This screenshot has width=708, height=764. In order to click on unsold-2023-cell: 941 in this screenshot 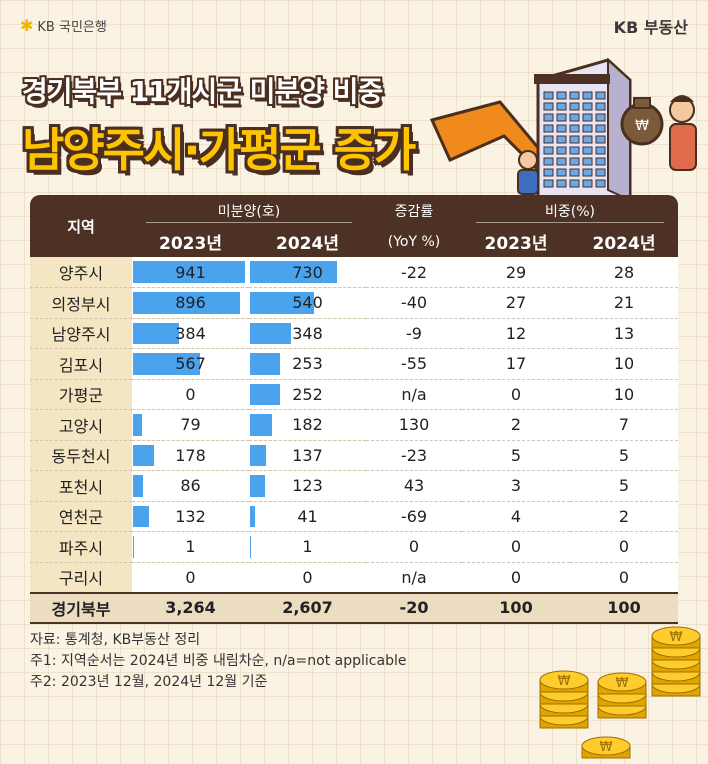, I will do `click(190, 272)`.